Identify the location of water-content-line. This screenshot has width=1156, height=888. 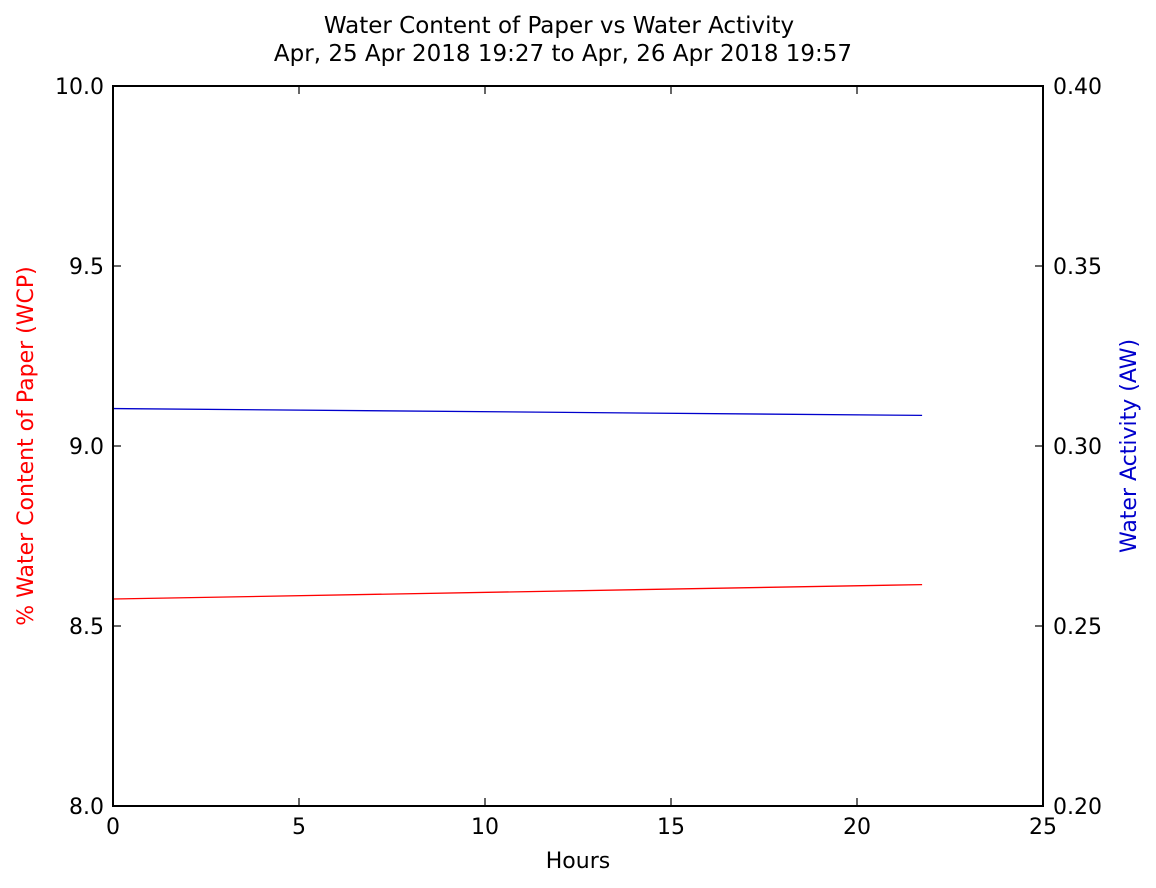
(517, 591).